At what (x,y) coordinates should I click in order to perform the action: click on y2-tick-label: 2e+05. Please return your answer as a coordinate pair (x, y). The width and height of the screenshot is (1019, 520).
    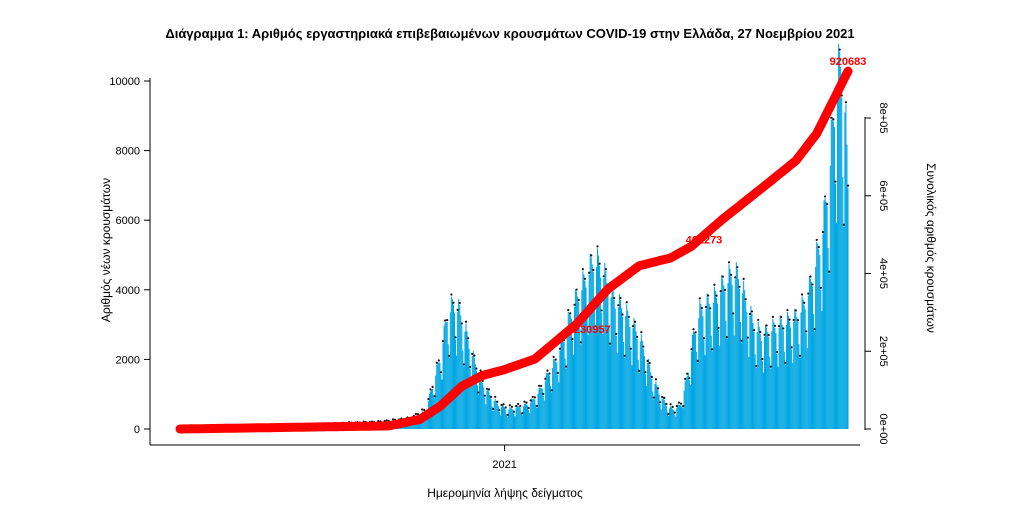
    Looking at the image, I should click on (883, 351).